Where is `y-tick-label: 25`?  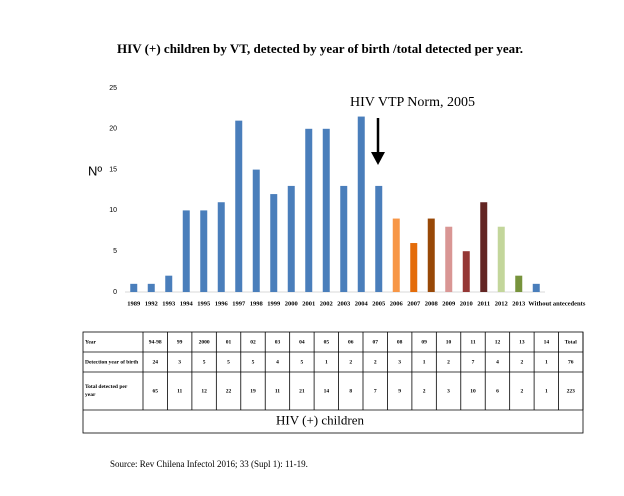 y-tick-label: 25 is located at coordinates (113, 88).